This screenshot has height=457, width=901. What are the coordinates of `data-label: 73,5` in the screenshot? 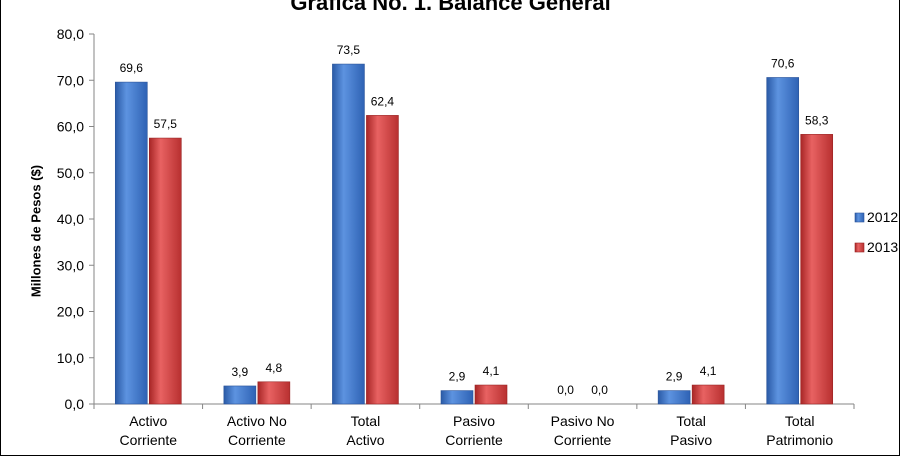 It's located at (349, 50).